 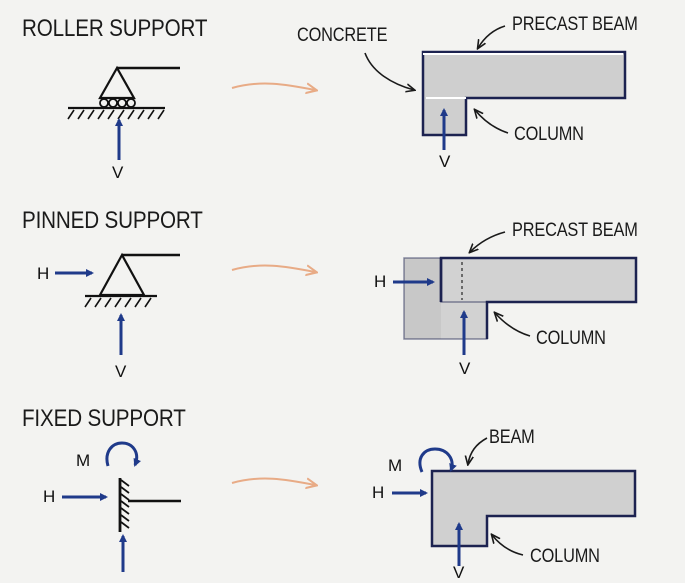 What do you see at coordinates (104, 418) in the screenshot?
I see `fixed-support-title: FIXED SUPPORT` at bounding box center [104, 418].